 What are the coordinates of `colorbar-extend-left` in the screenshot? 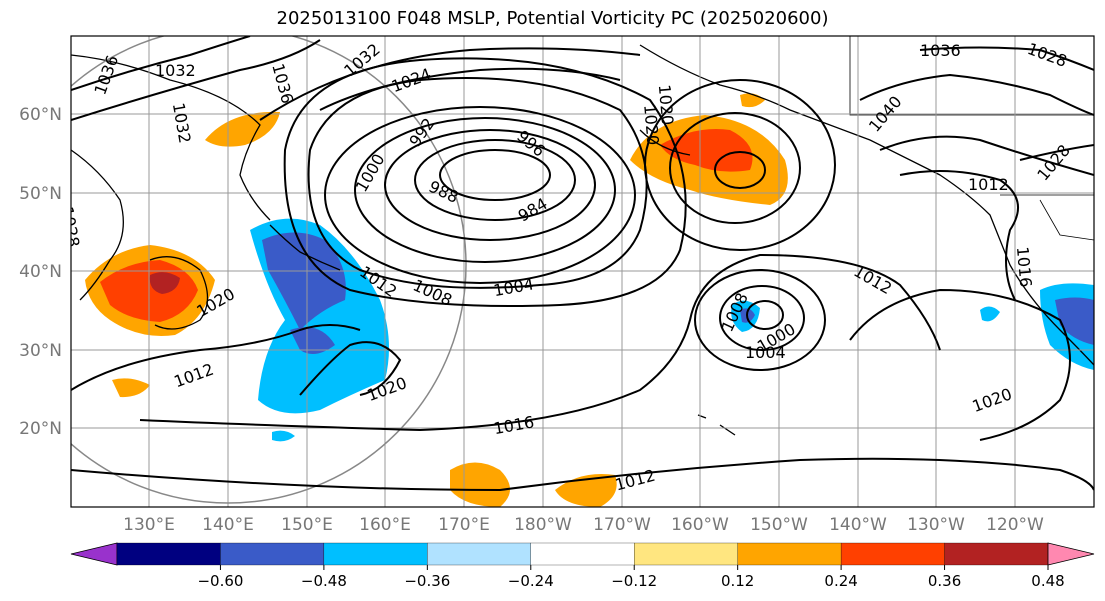 It's located at (94, 554).